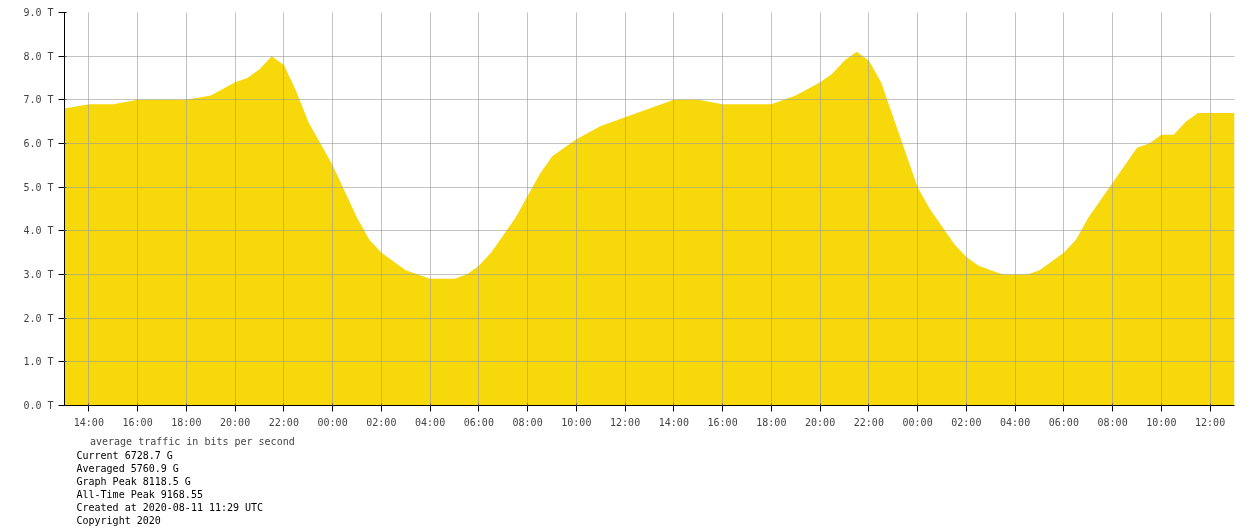  What do you see at coordinates (38, 187) in the screenshot?
I see `y-tick-label: 5.0 T` at bounding box center [38, 187].